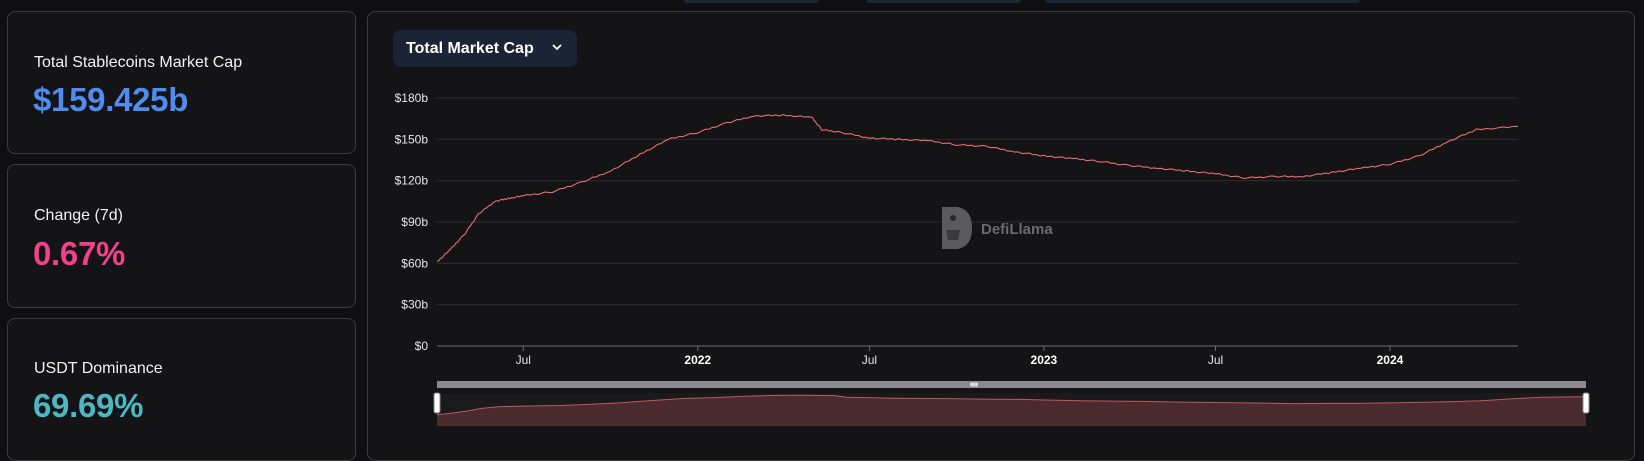 This screenshot has width=1644, height=461. Describe the element at coordinates (414, 305) in the screenshot. I see `y-tick-label: $30b` at that location.